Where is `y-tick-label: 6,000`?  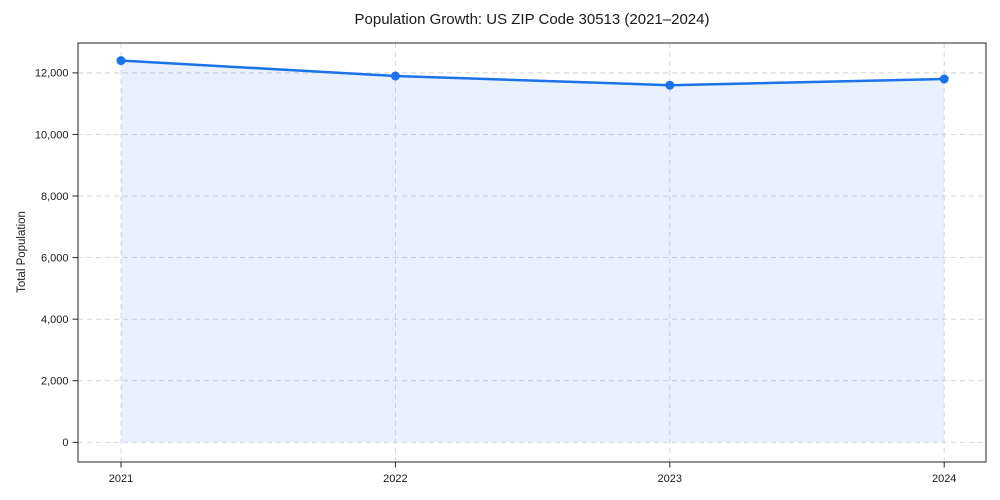 y-tick-label: 6,000 is located at coordinates (55, 258).